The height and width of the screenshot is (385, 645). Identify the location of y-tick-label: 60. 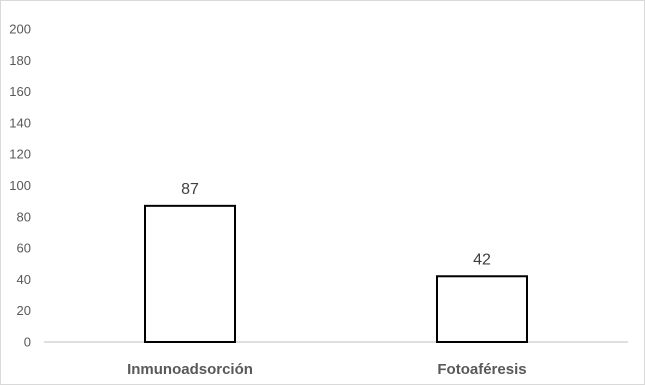
(24, 248).